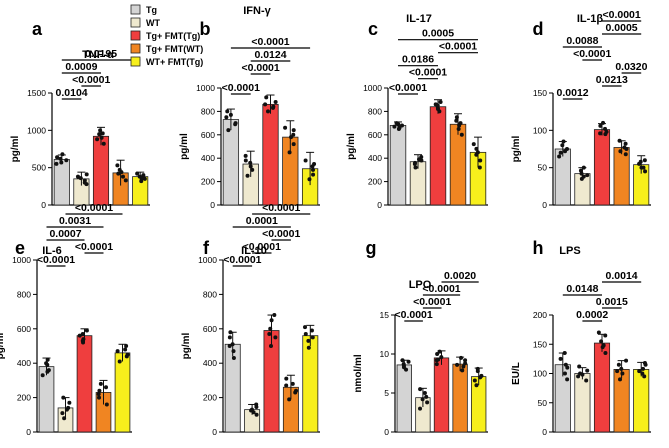  I want to click on y-tick-label-g: 10, so click(385, 354).